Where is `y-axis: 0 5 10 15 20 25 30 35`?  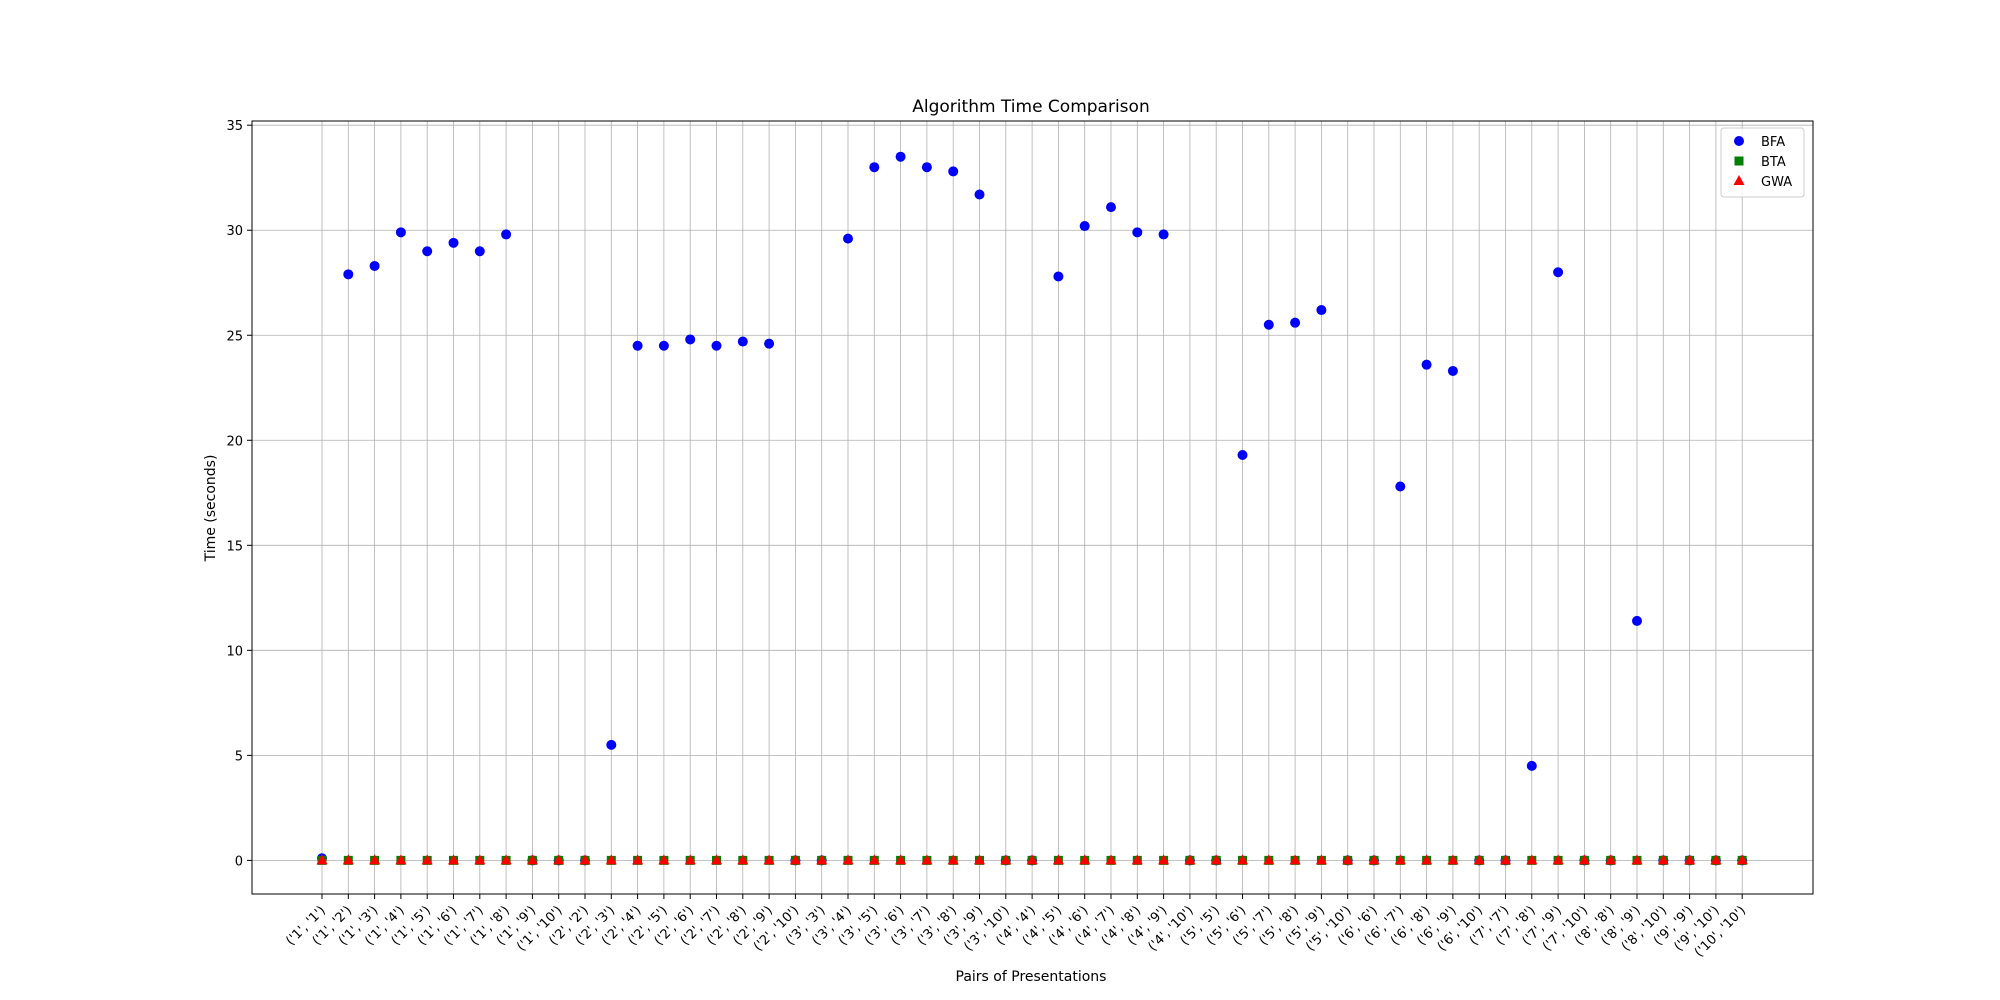
y-axis: 0 5 10 15 20 25 30 35 is located at coordinates (239, 494).